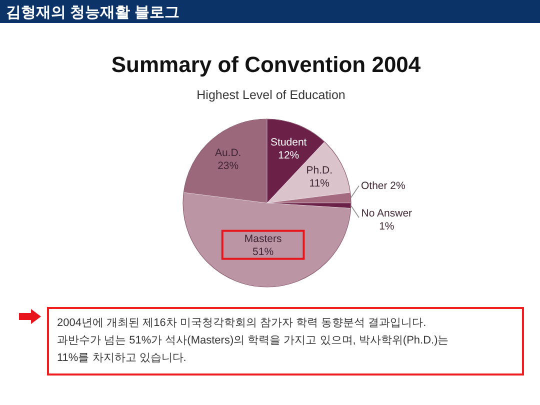 Image resolution: width=540 pixels, height=405 pixels. What do you see at coordinates (253, 340) in the screenshot?
I see `text: 2004년에 개최된 제16차 미국청각학회의 참가자 학력 동향분석 결과입니다. 과반수가 넘는 51%가 석사(Masters)의 학력을 가지고 있으며, 박사학위(Ph.D.)는 11%를 차지하고 있습니다.` at bounding box center [253, 340].